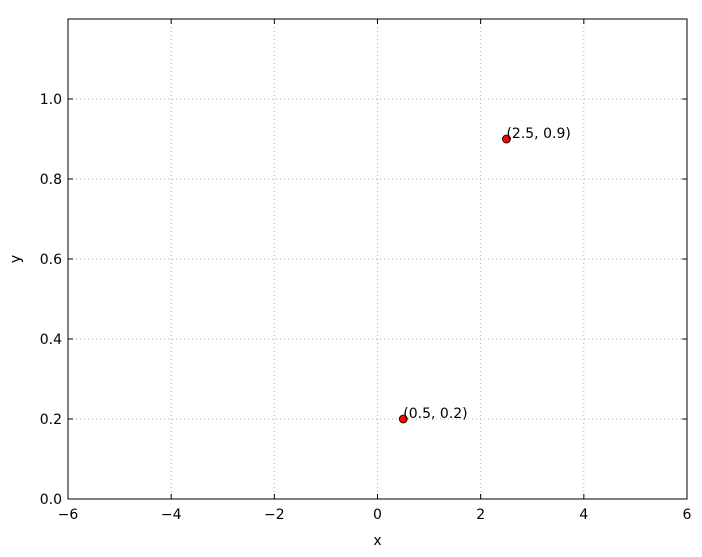 Image resolution: width=702 pixels, height=557 pixels. Describe the element at coordinates (51, 100) in the screenshot. I see `y-tick-label: 1.0` at that location.